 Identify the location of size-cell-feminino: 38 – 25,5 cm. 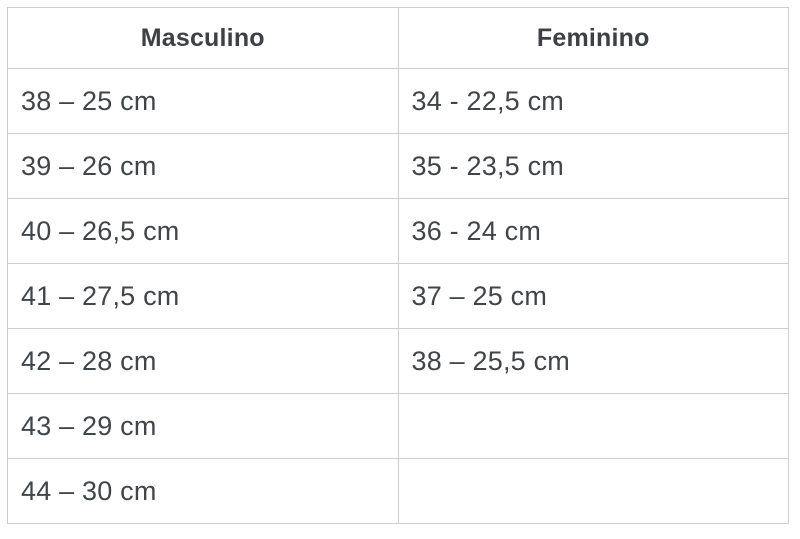
(593, 361).